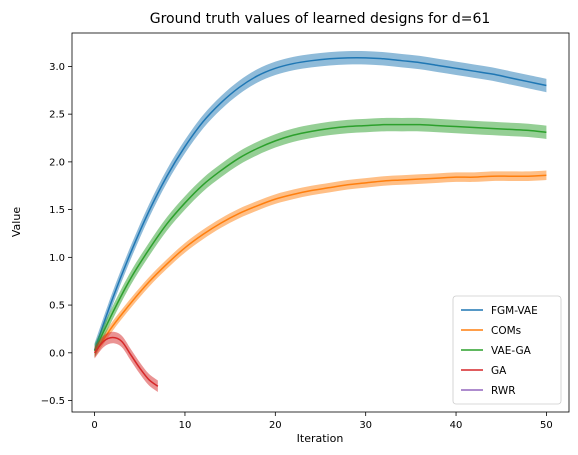  Describe the element at coordinates (503, 391) in the screenshot. I see `legend-label-rwr: RWR` at that location.